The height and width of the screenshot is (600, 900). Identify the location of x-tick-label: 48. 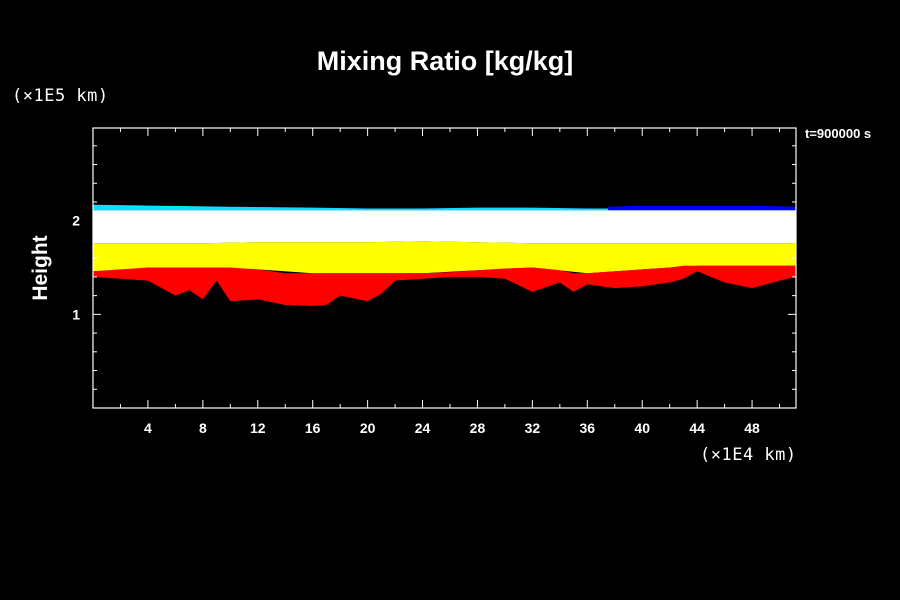
(752, 428).